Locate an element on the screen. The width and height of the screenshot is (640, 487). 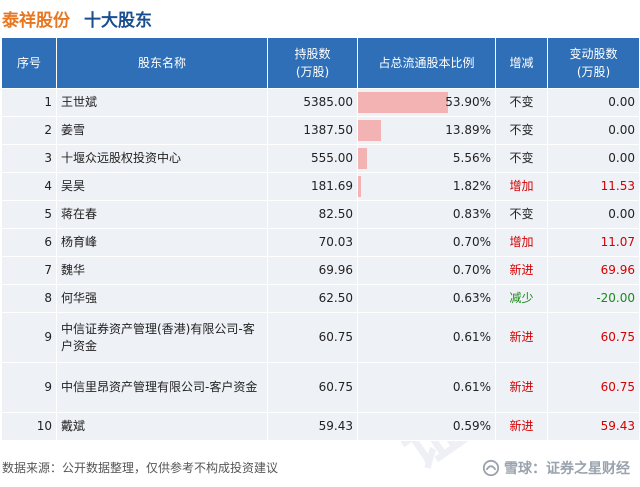
shareholder-name-cell: 戴斌 is located at coordinates (162, 426).